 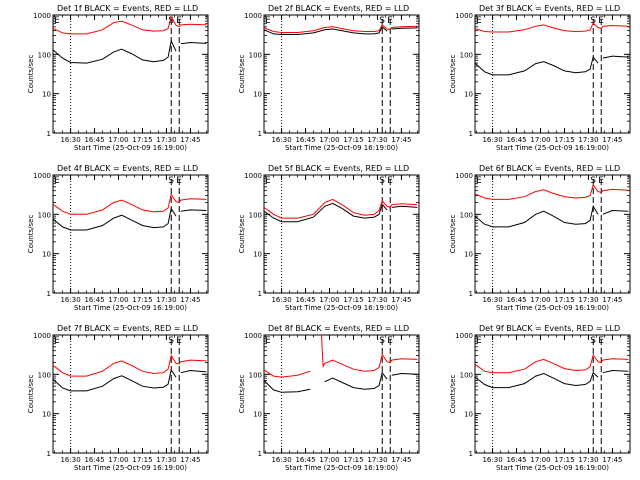 What do you see at coordinates (549, 168) in the screenshot?
I see `panel-title: Det 6f BLACK = Events, RED = LLD` at bounding box center [549, 168].